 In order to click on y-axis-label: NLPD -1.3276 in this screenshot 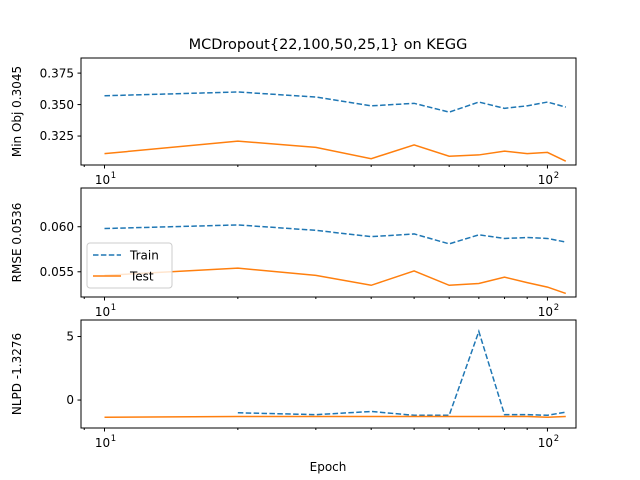, I will do `click(17, 374)`.